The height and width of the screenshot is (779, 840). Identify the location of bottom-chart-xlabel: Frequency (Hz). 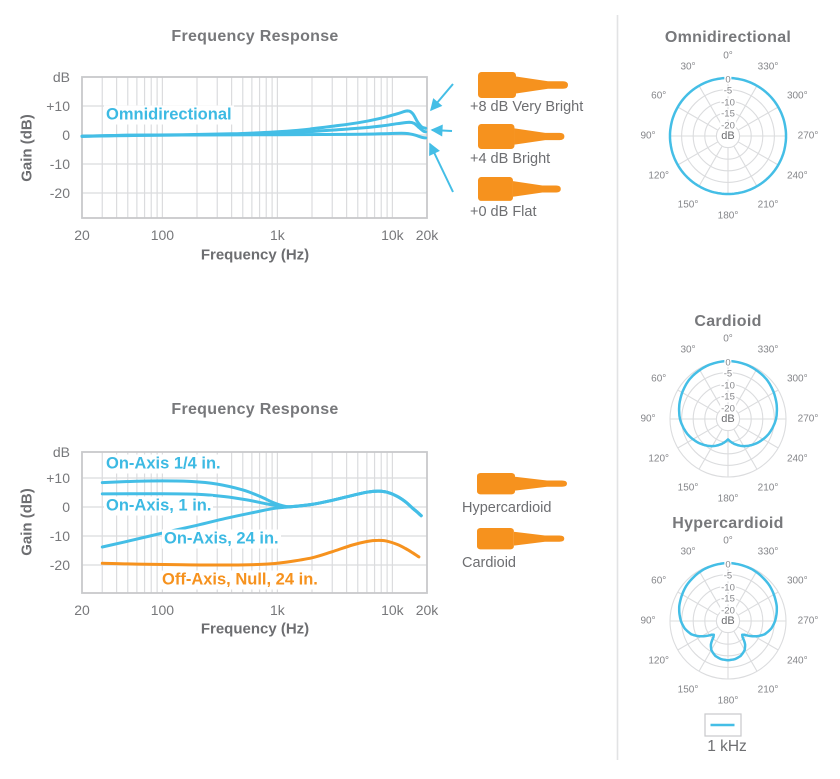
(255, 629).